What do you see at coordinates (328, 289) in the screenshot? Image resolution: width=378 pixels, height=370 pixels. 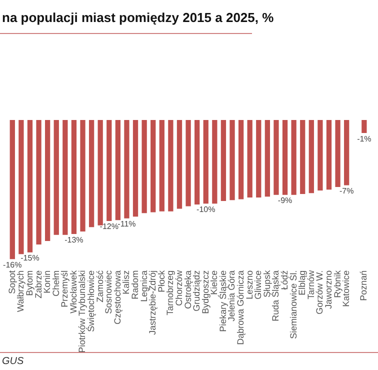 I see `x-tick-label: Jaworzno` at bounding box center [328, 289].